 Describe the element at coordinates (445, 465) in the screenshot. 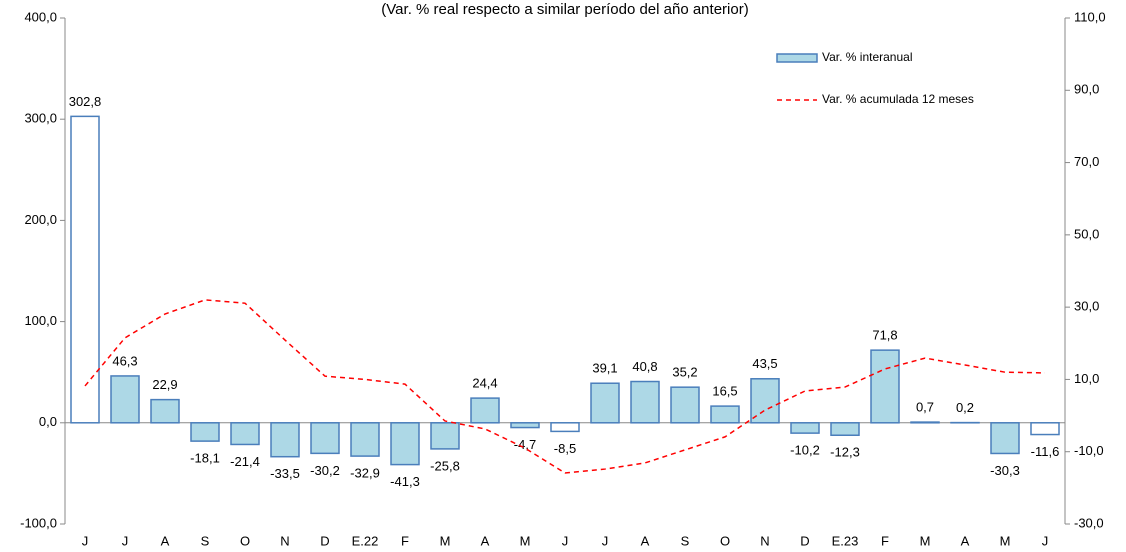

I see `data-label: -25,8` at that location.